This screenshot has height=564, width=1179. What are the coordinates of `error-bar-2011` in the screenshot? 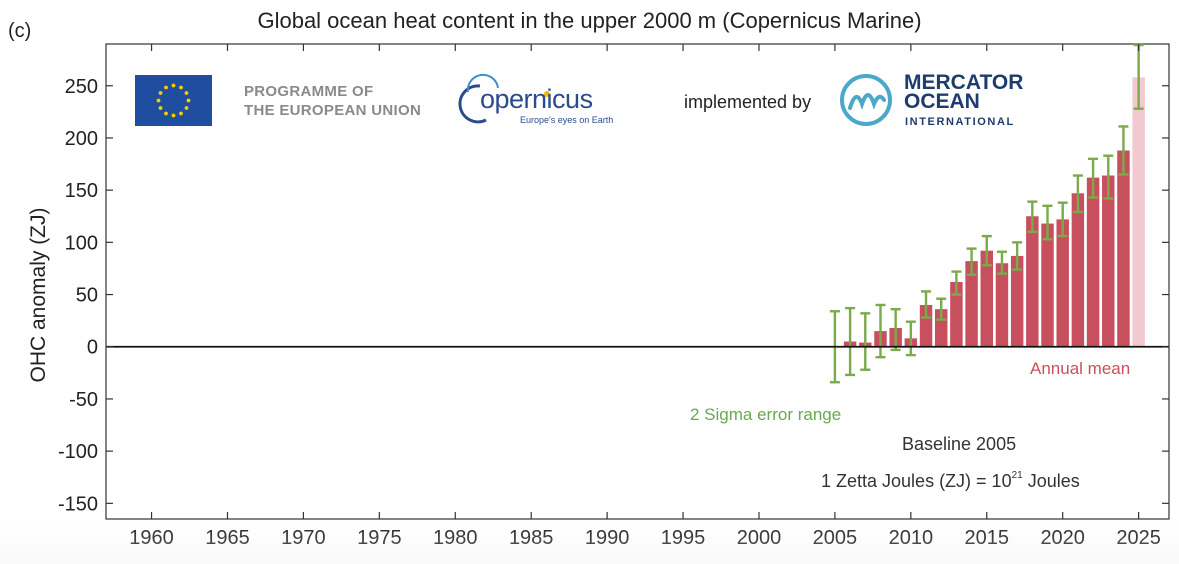 It's located at (926, 304).